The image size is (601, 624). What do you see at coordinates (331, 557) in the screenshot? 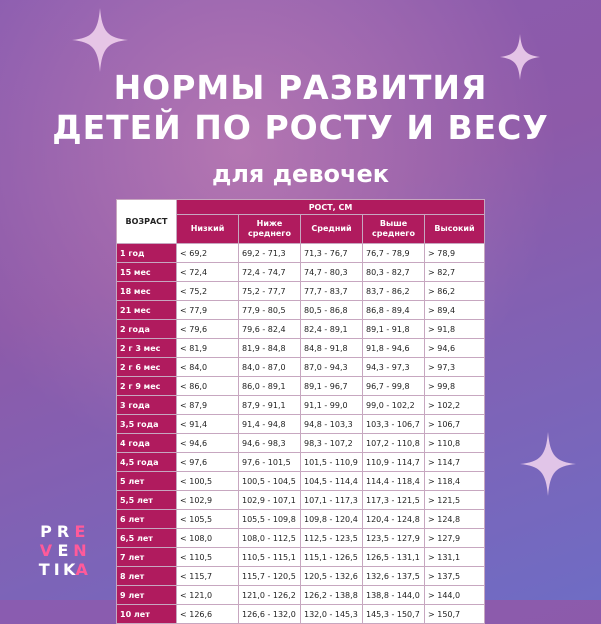
I see `value-cell: 115,1 - 126,5` at bounding box center [331, 557].